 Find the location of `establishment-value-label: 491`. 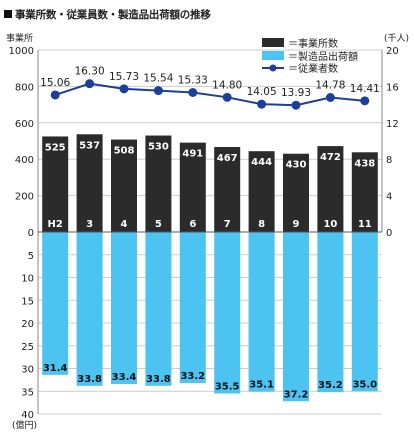

establishment-value-label: 491 is located at coordinates (192, 154).